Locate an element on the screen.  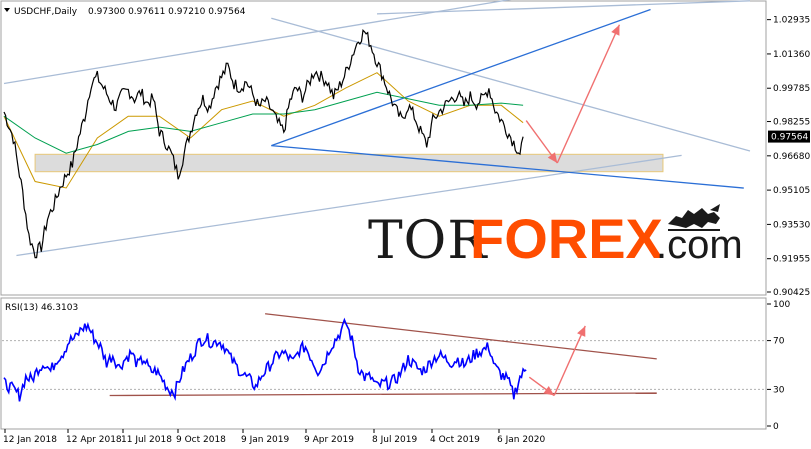
rsi-tick-label-1: 70 is located at coordinates (779, 342).